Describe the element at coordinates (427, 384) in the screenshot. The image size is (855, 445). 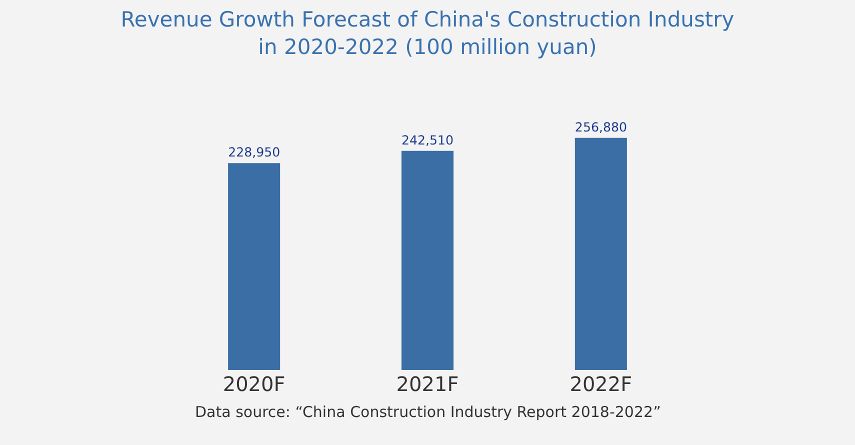
I see `x-tick-label: 2021F` at that location.